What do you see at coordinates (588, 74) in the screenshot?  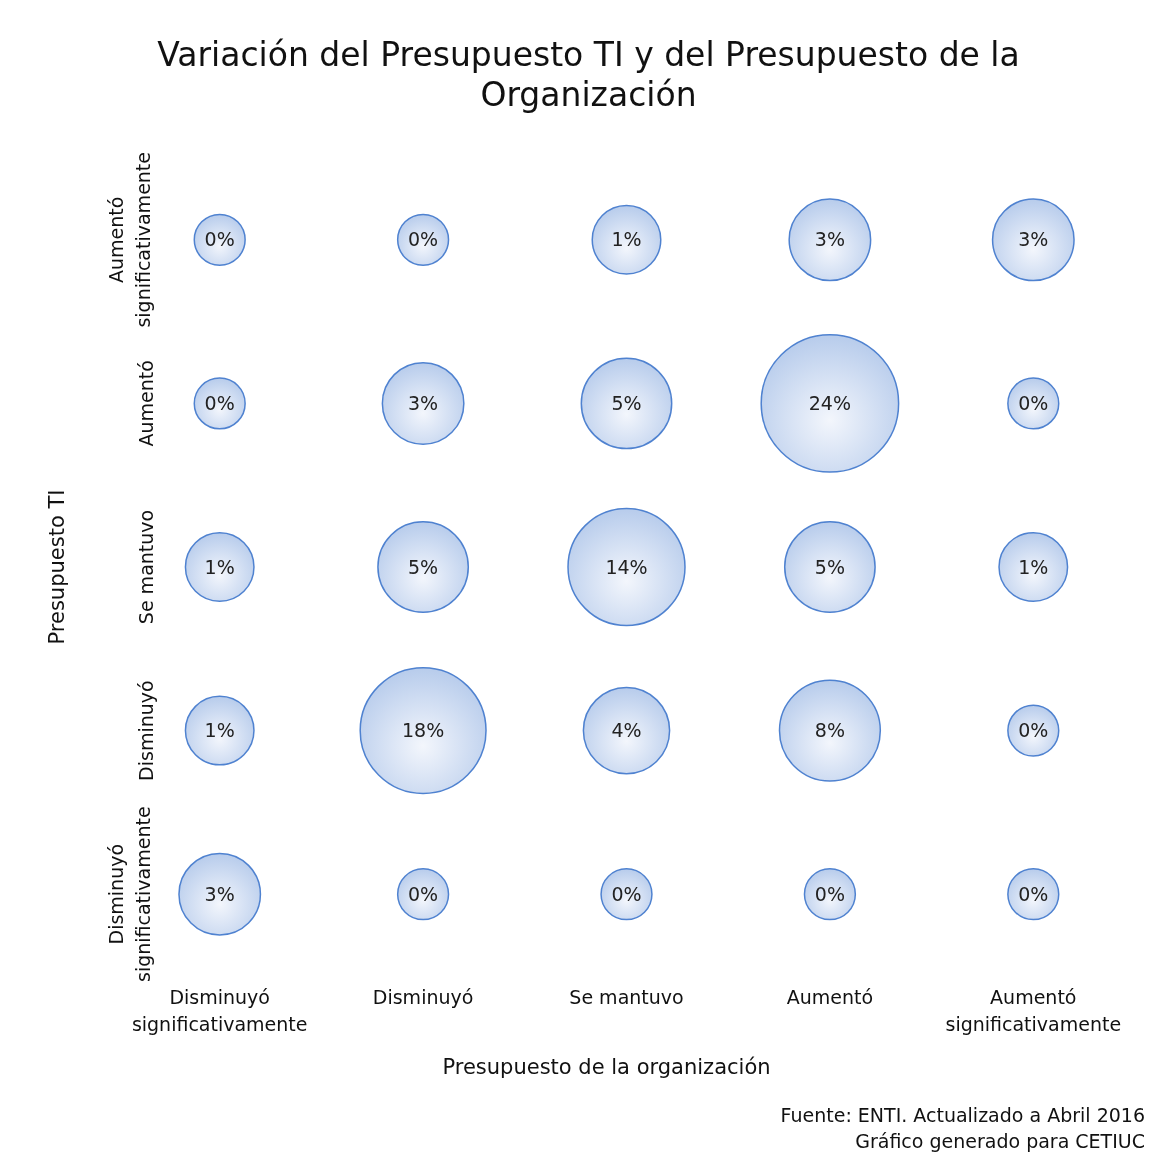 I see `chart-title: Variación del Presupuesto TI y del Presupuesto de la Organización` at bounding box center [588, 74].